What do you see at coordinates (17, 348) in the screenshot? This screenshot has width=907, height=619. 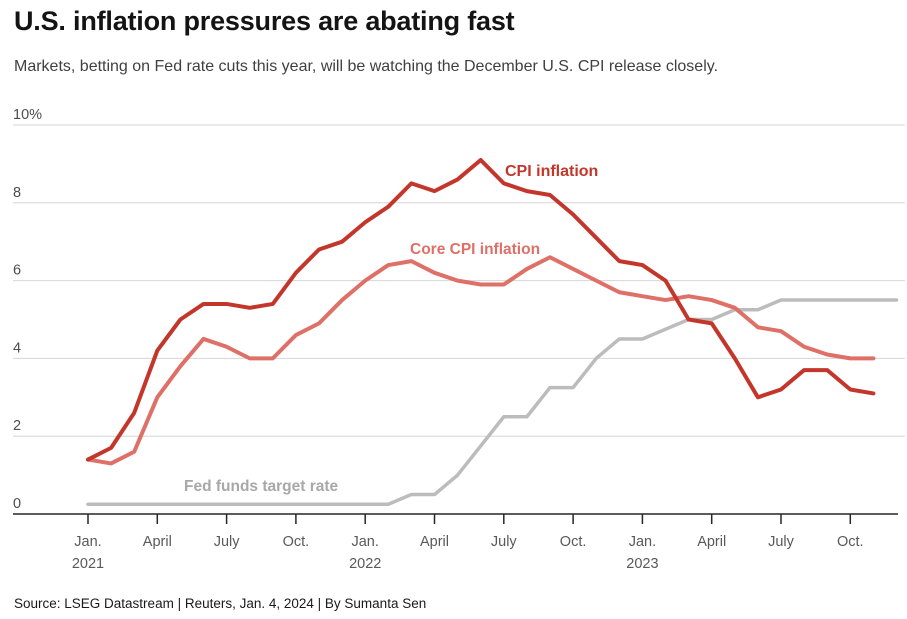 I see `y-axis-label-4: 4` at bounding box center [17, 348].